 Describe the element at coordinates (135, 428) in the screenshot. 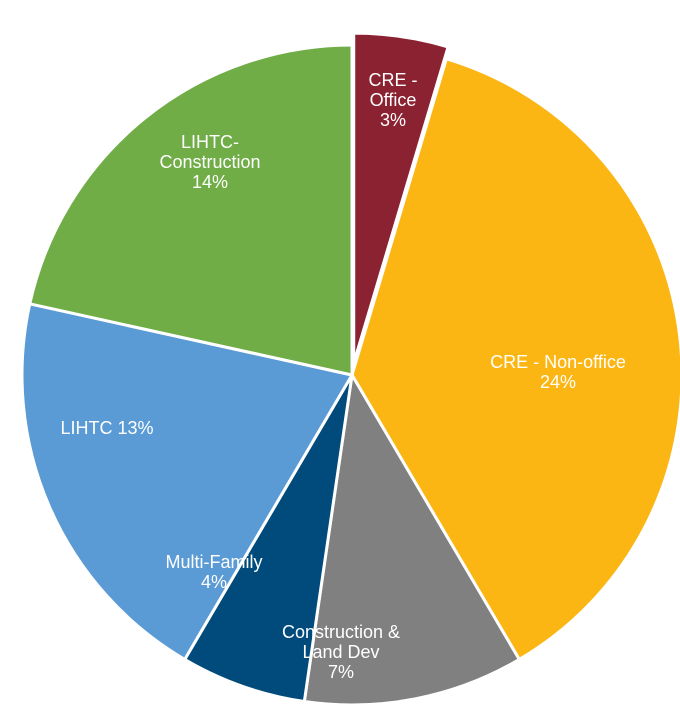

I see `value-label: 13%` at that location.